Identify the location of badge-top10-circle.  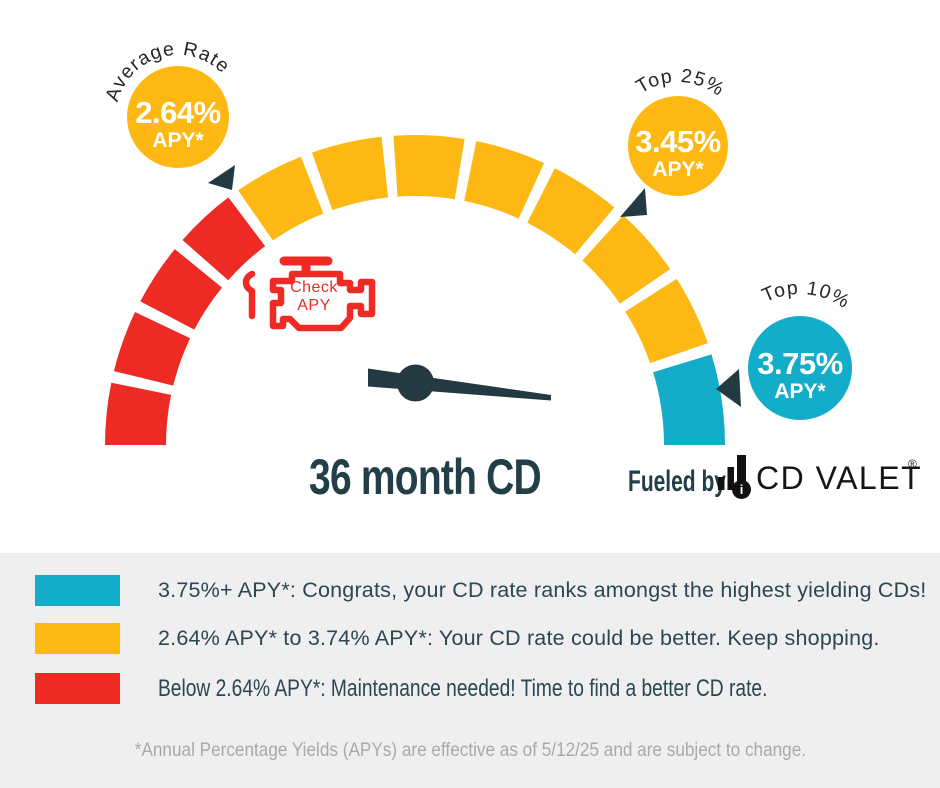
(800, 368).